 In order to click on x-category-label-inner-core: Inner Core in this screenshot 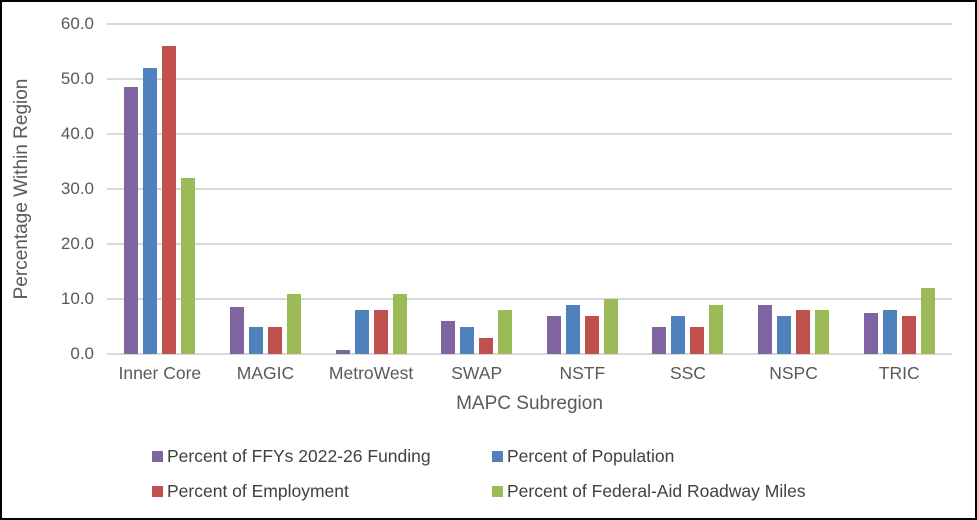, I will do `click(160, 373)`.